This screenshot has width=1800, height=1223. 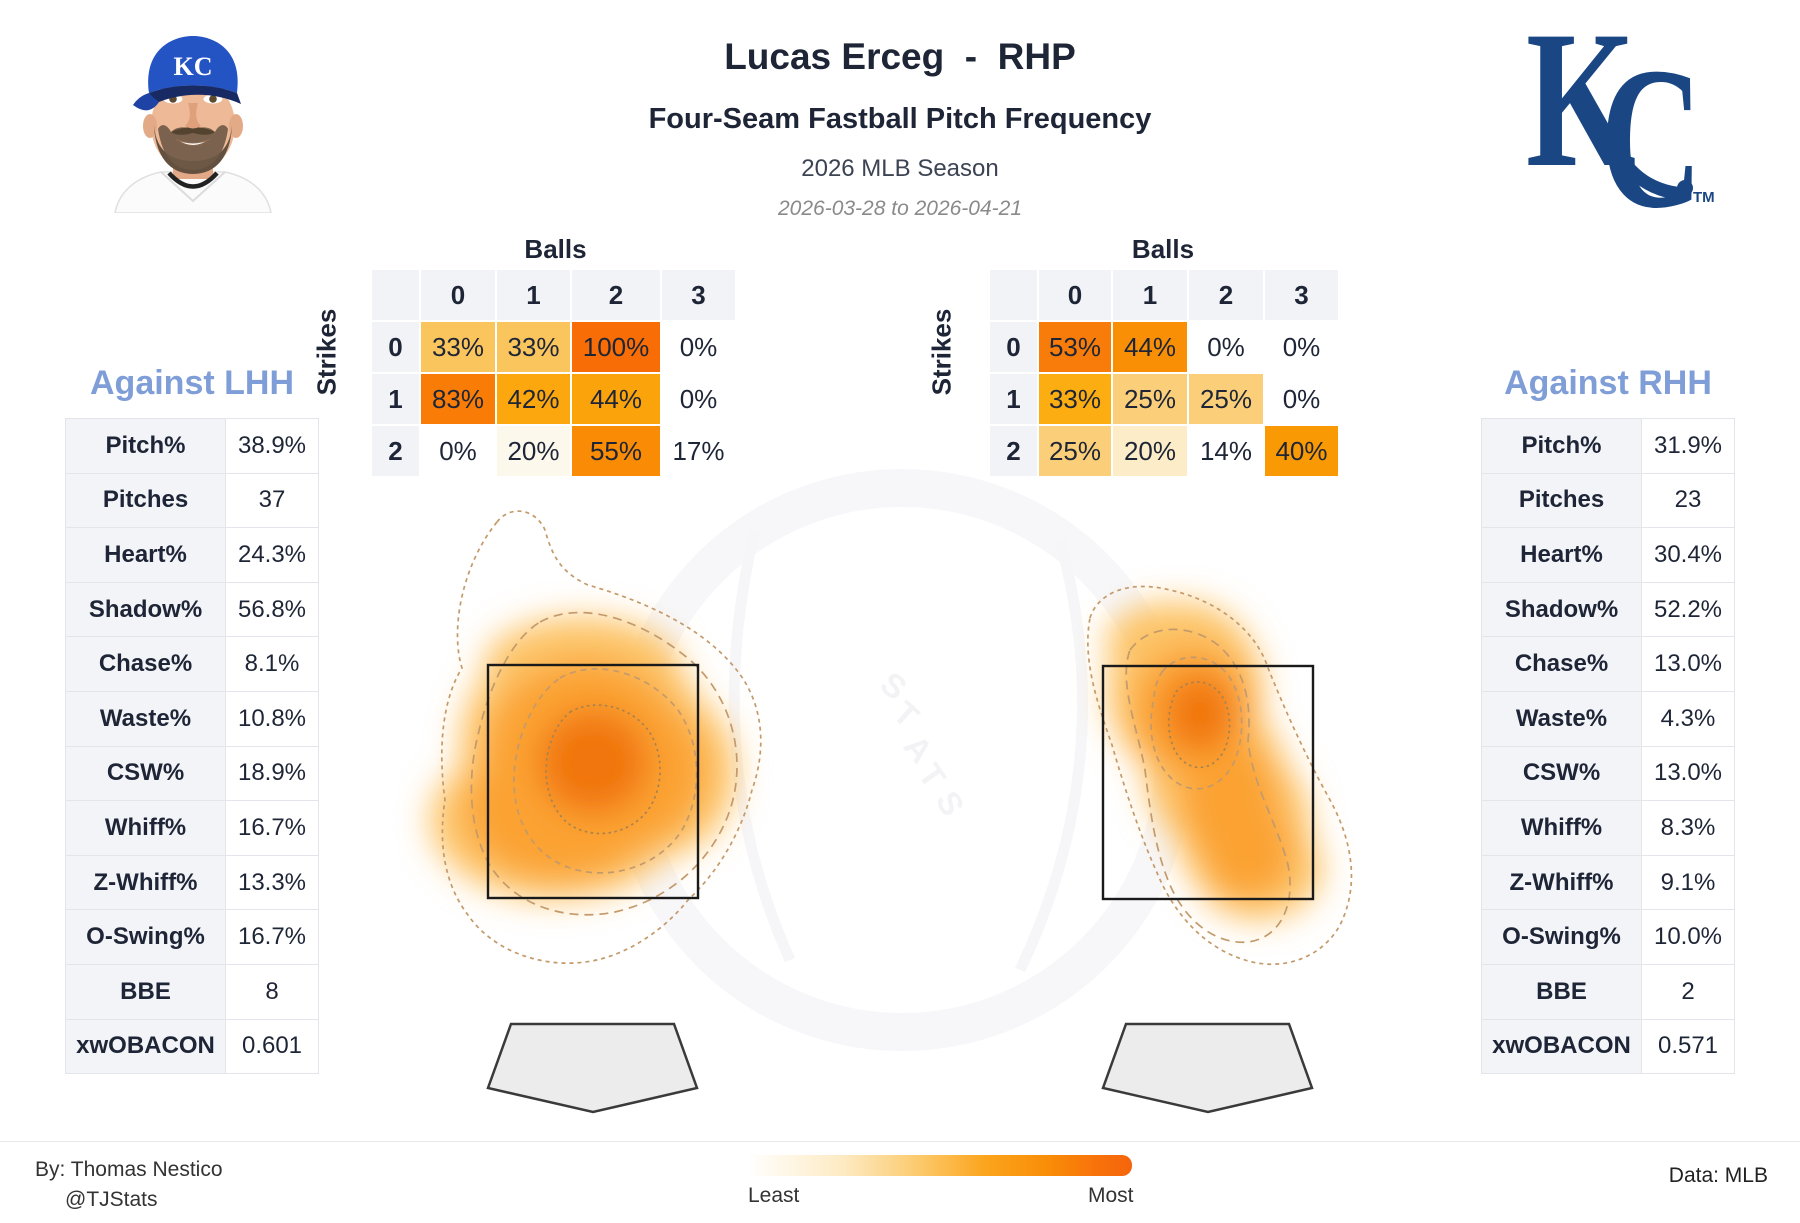 I want to click on svg-text: KC, so click(x=193, y=66).